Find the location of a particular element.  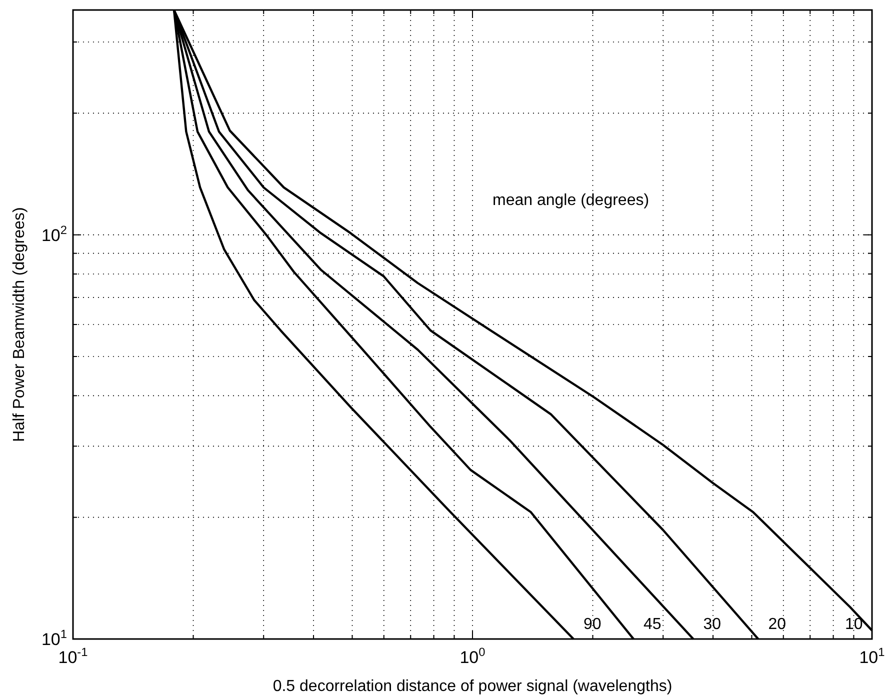

y-tick-label: 10$^{2}$ is located at coordinates (54, 233).